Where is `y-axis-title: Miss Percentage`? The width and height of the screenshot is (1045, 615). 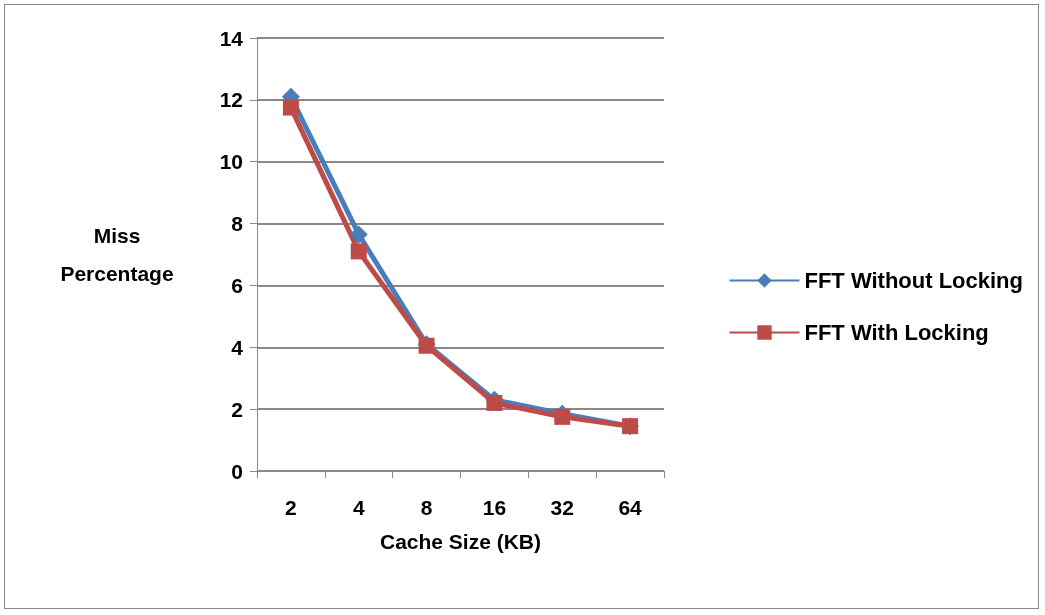
y-axis-title: Miss Percentage is located at coordinates (117, 254).